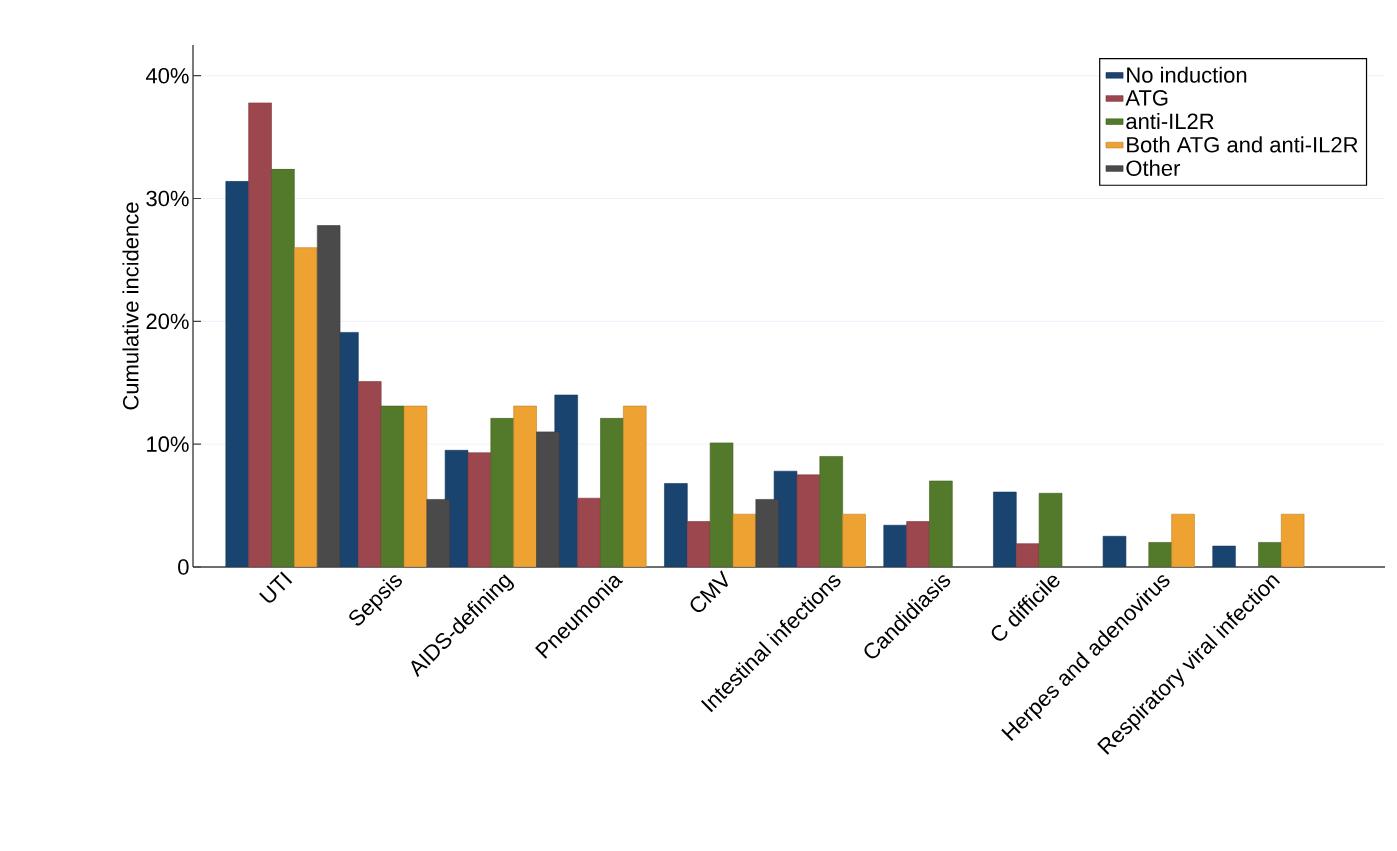 The image size is (1397, 851). I want to click on y-tick-label: 10%, so click(168, 444).